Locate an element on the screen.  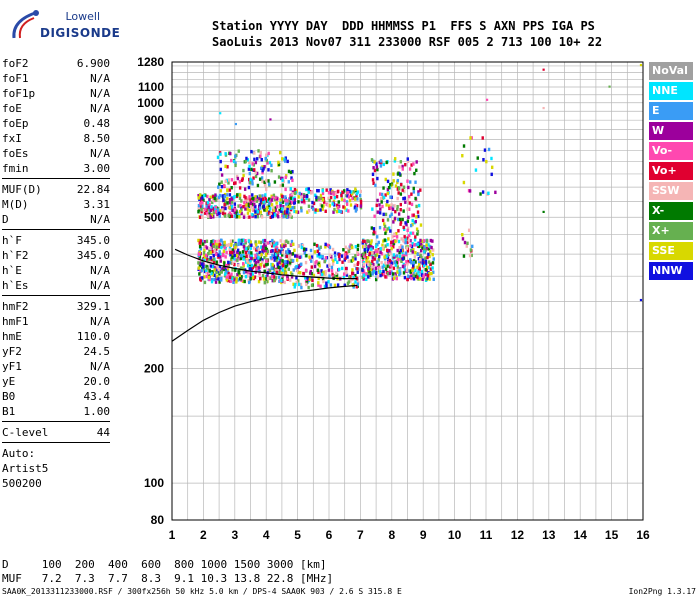
param-label: M(D) is located at coordinates (15, 204).